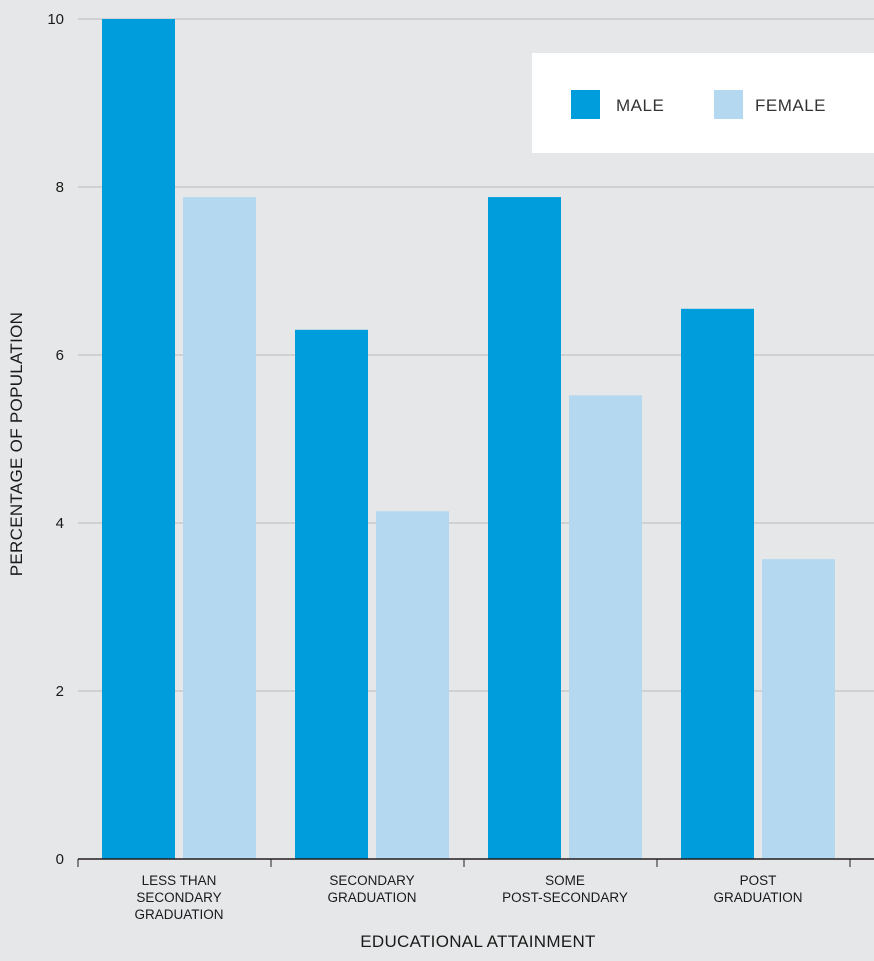 This screenshot has height=961, width=874. What do you see at coordinates (55, 19) in the screenshot?
I see `y-tick-label: 10` at bounding box center [55, 19].